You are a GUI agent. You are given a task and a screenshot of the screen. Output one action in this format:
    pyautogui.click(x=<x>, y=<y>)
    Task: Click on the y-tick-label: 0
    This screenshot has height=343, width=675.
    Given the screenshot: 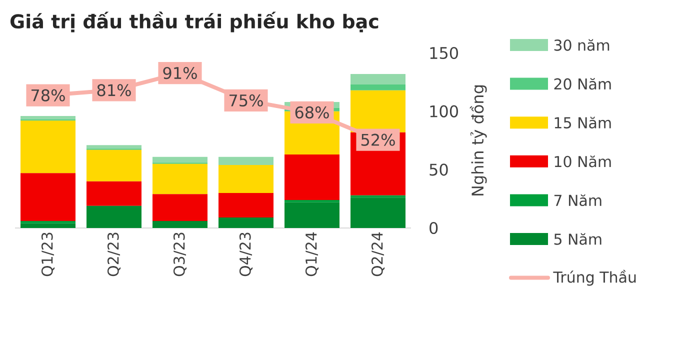 What is the action you would take?
    pyautogui.click(x=434, y=228)
    